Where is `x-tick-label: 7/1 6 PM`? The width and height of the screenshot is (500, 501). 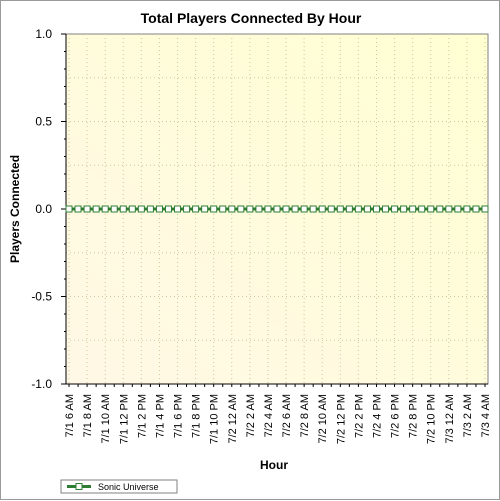
x-tick-label: 7/1 6 PM is located at coordinates (179, 416).